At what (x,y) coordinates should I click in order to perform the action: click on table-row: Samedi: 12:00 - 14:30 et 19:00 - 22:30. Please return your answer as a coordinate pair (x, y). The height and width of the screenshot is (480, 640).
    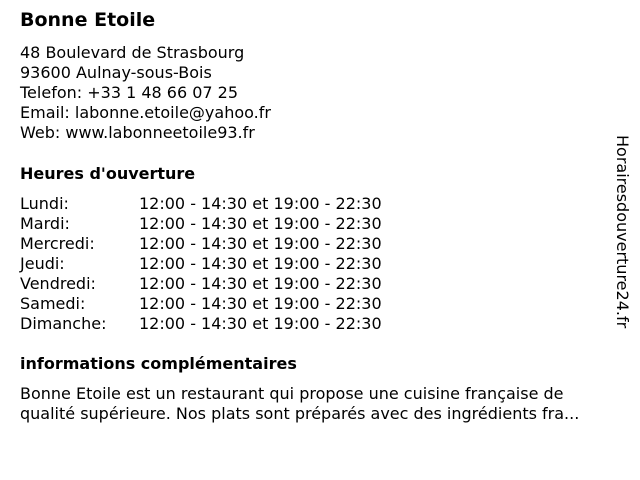
    Looking at the image, I should click on (201, 304).